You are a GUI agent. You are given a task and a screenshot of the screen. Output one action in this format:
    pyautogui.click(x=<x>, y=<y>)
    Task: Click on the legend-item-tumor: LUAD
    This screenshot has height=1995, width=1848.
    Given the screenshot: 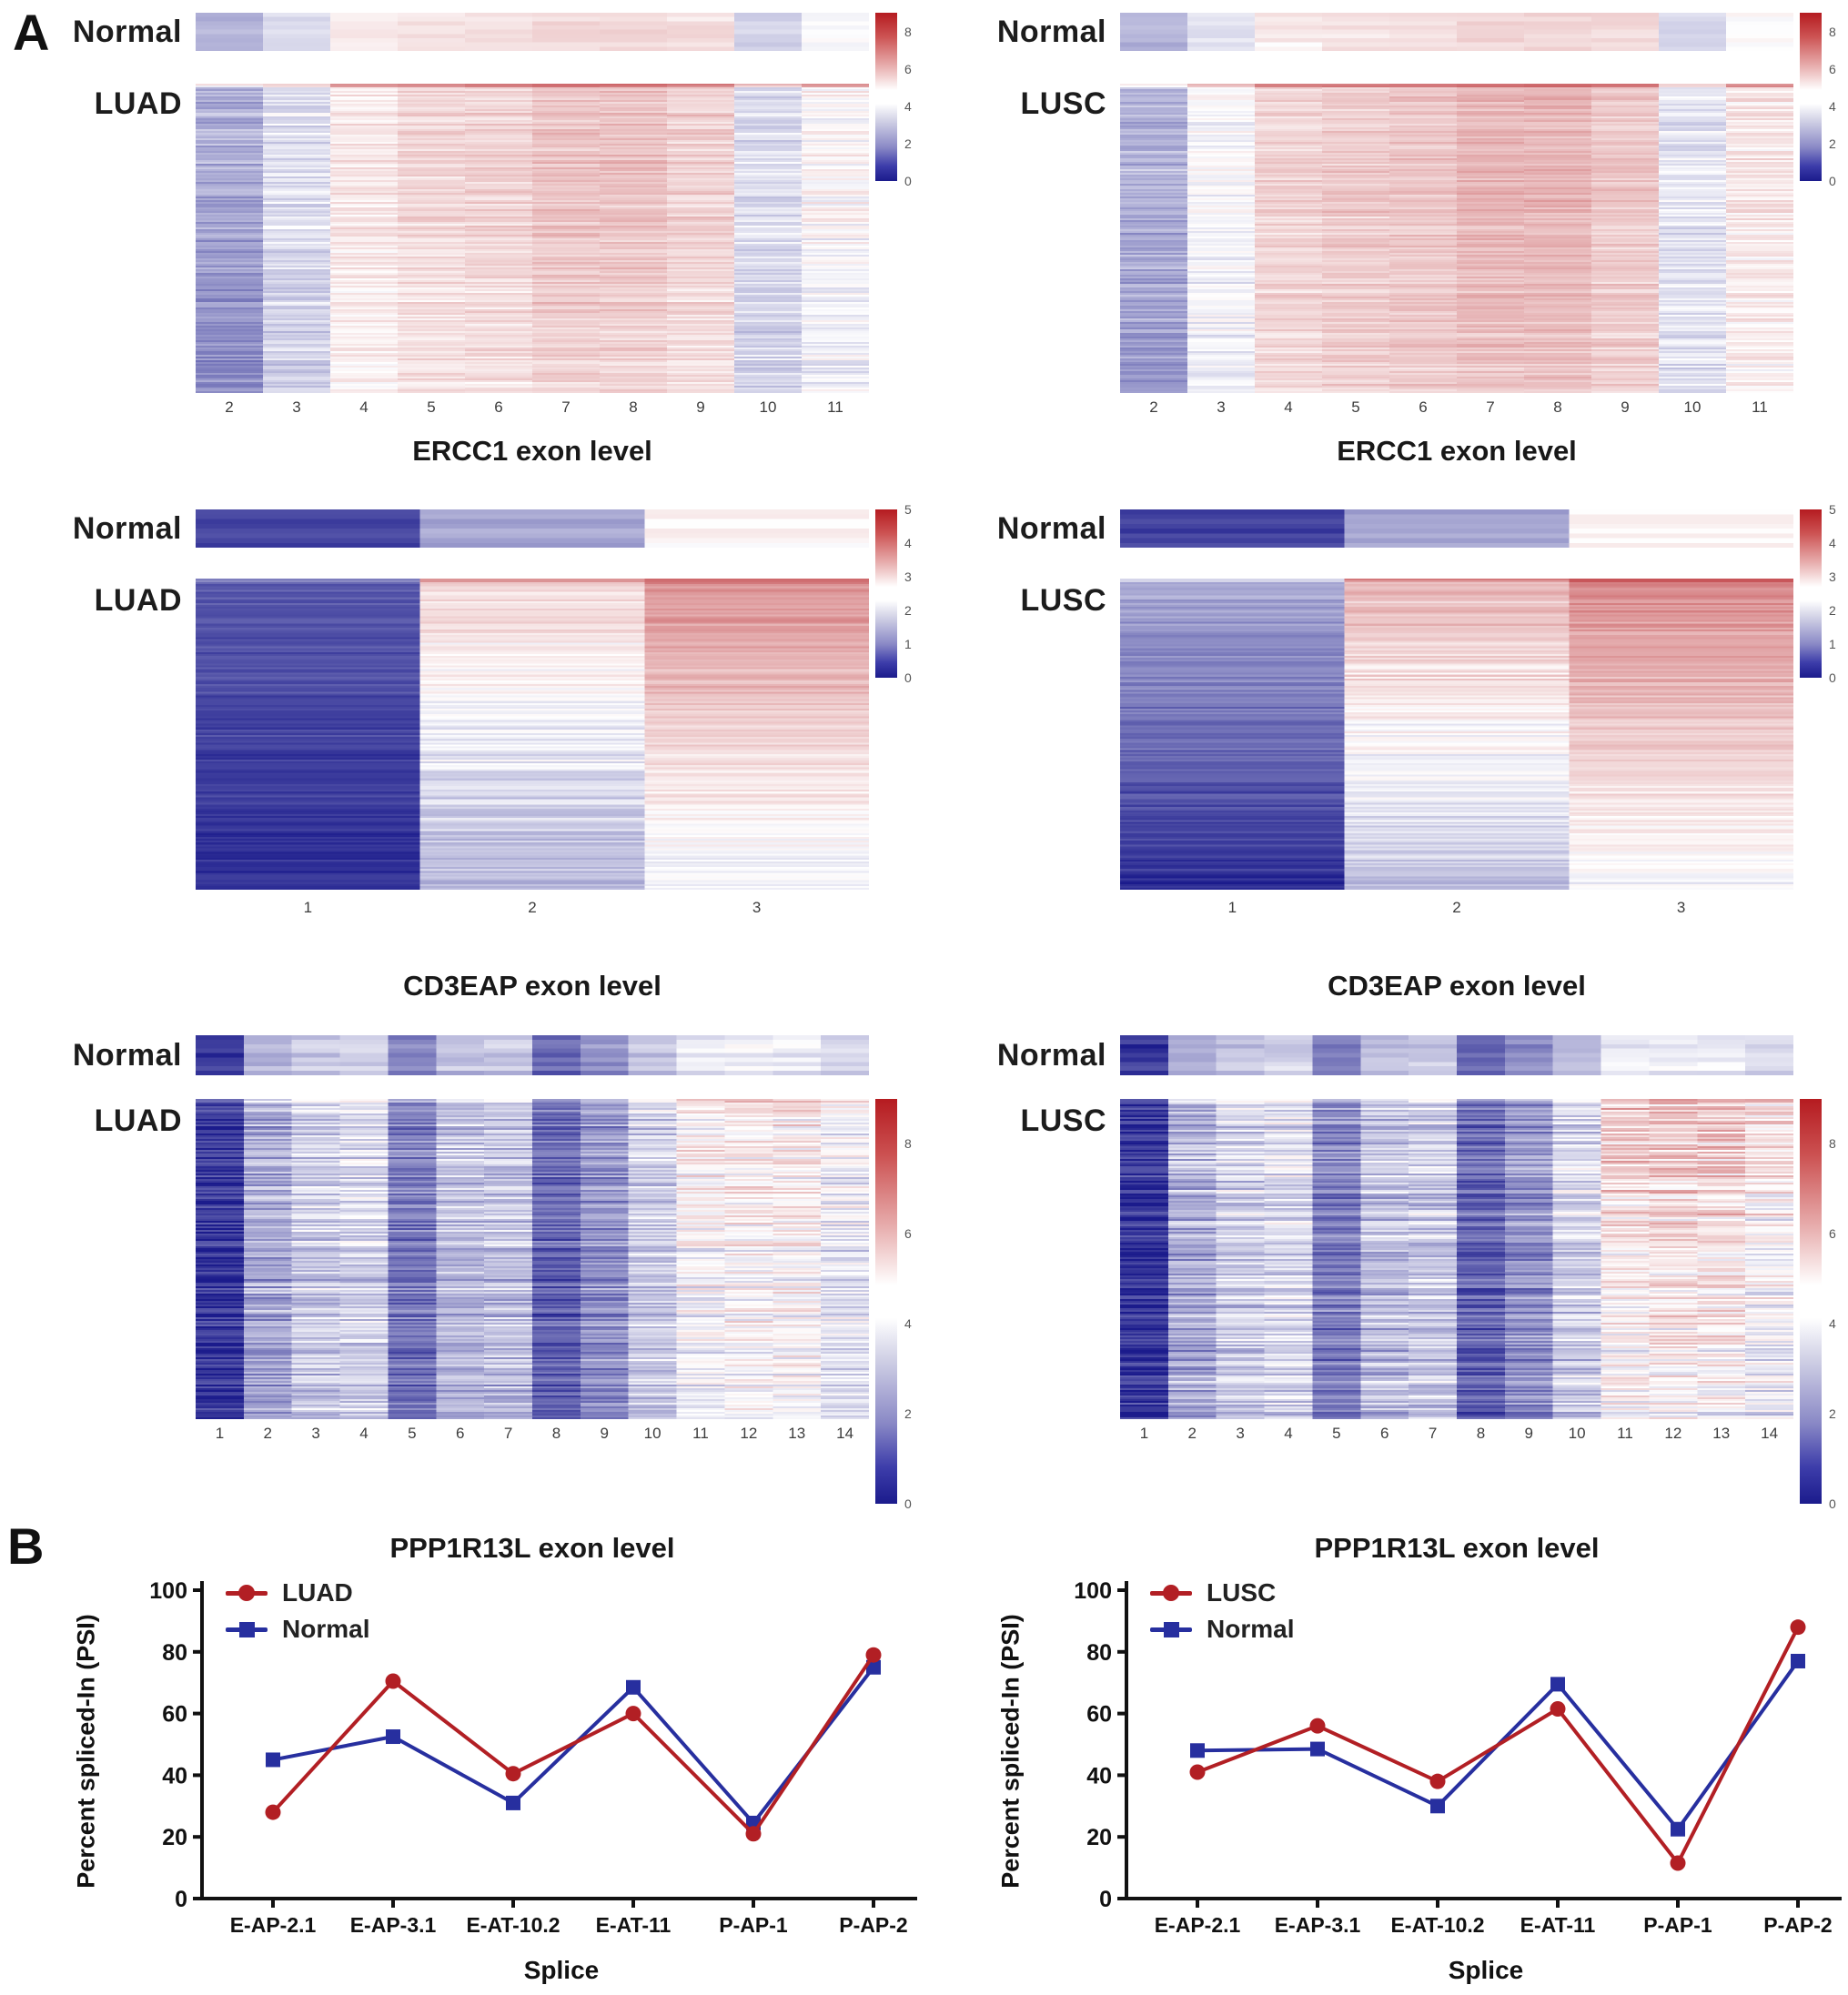 What is the action you would take?
    pyautogui.click(x=297, y=1592)
    